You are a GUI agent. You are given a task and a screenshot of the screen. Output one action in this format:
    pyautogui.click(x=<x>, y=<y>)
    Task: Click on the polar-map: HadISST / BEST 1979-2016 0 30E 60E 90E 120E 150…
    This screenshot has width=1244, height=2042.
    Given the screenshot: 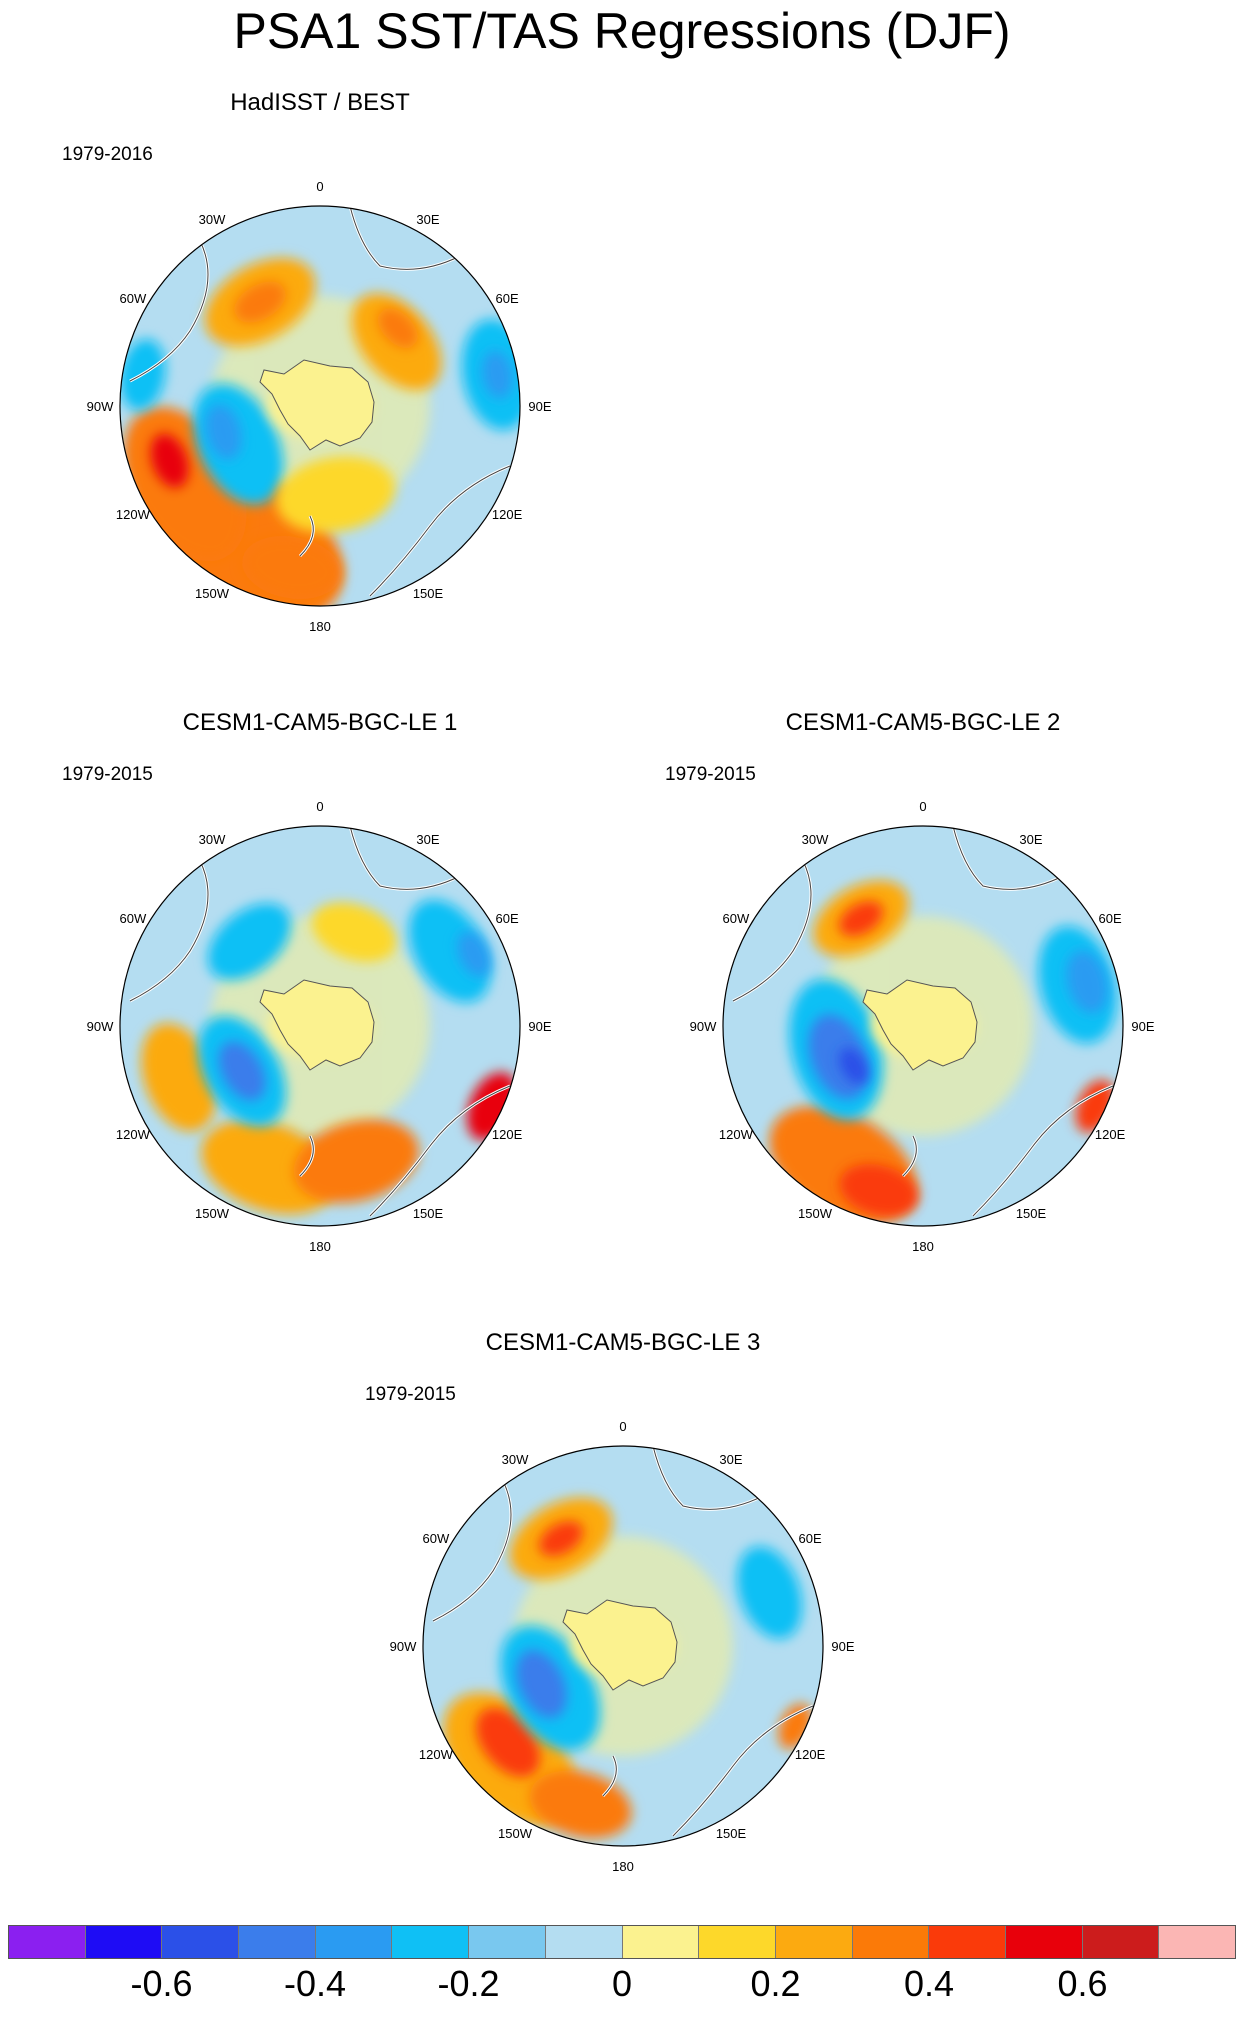 What is the action you would take?
    pyautogui.click(x=307, y=361)
    